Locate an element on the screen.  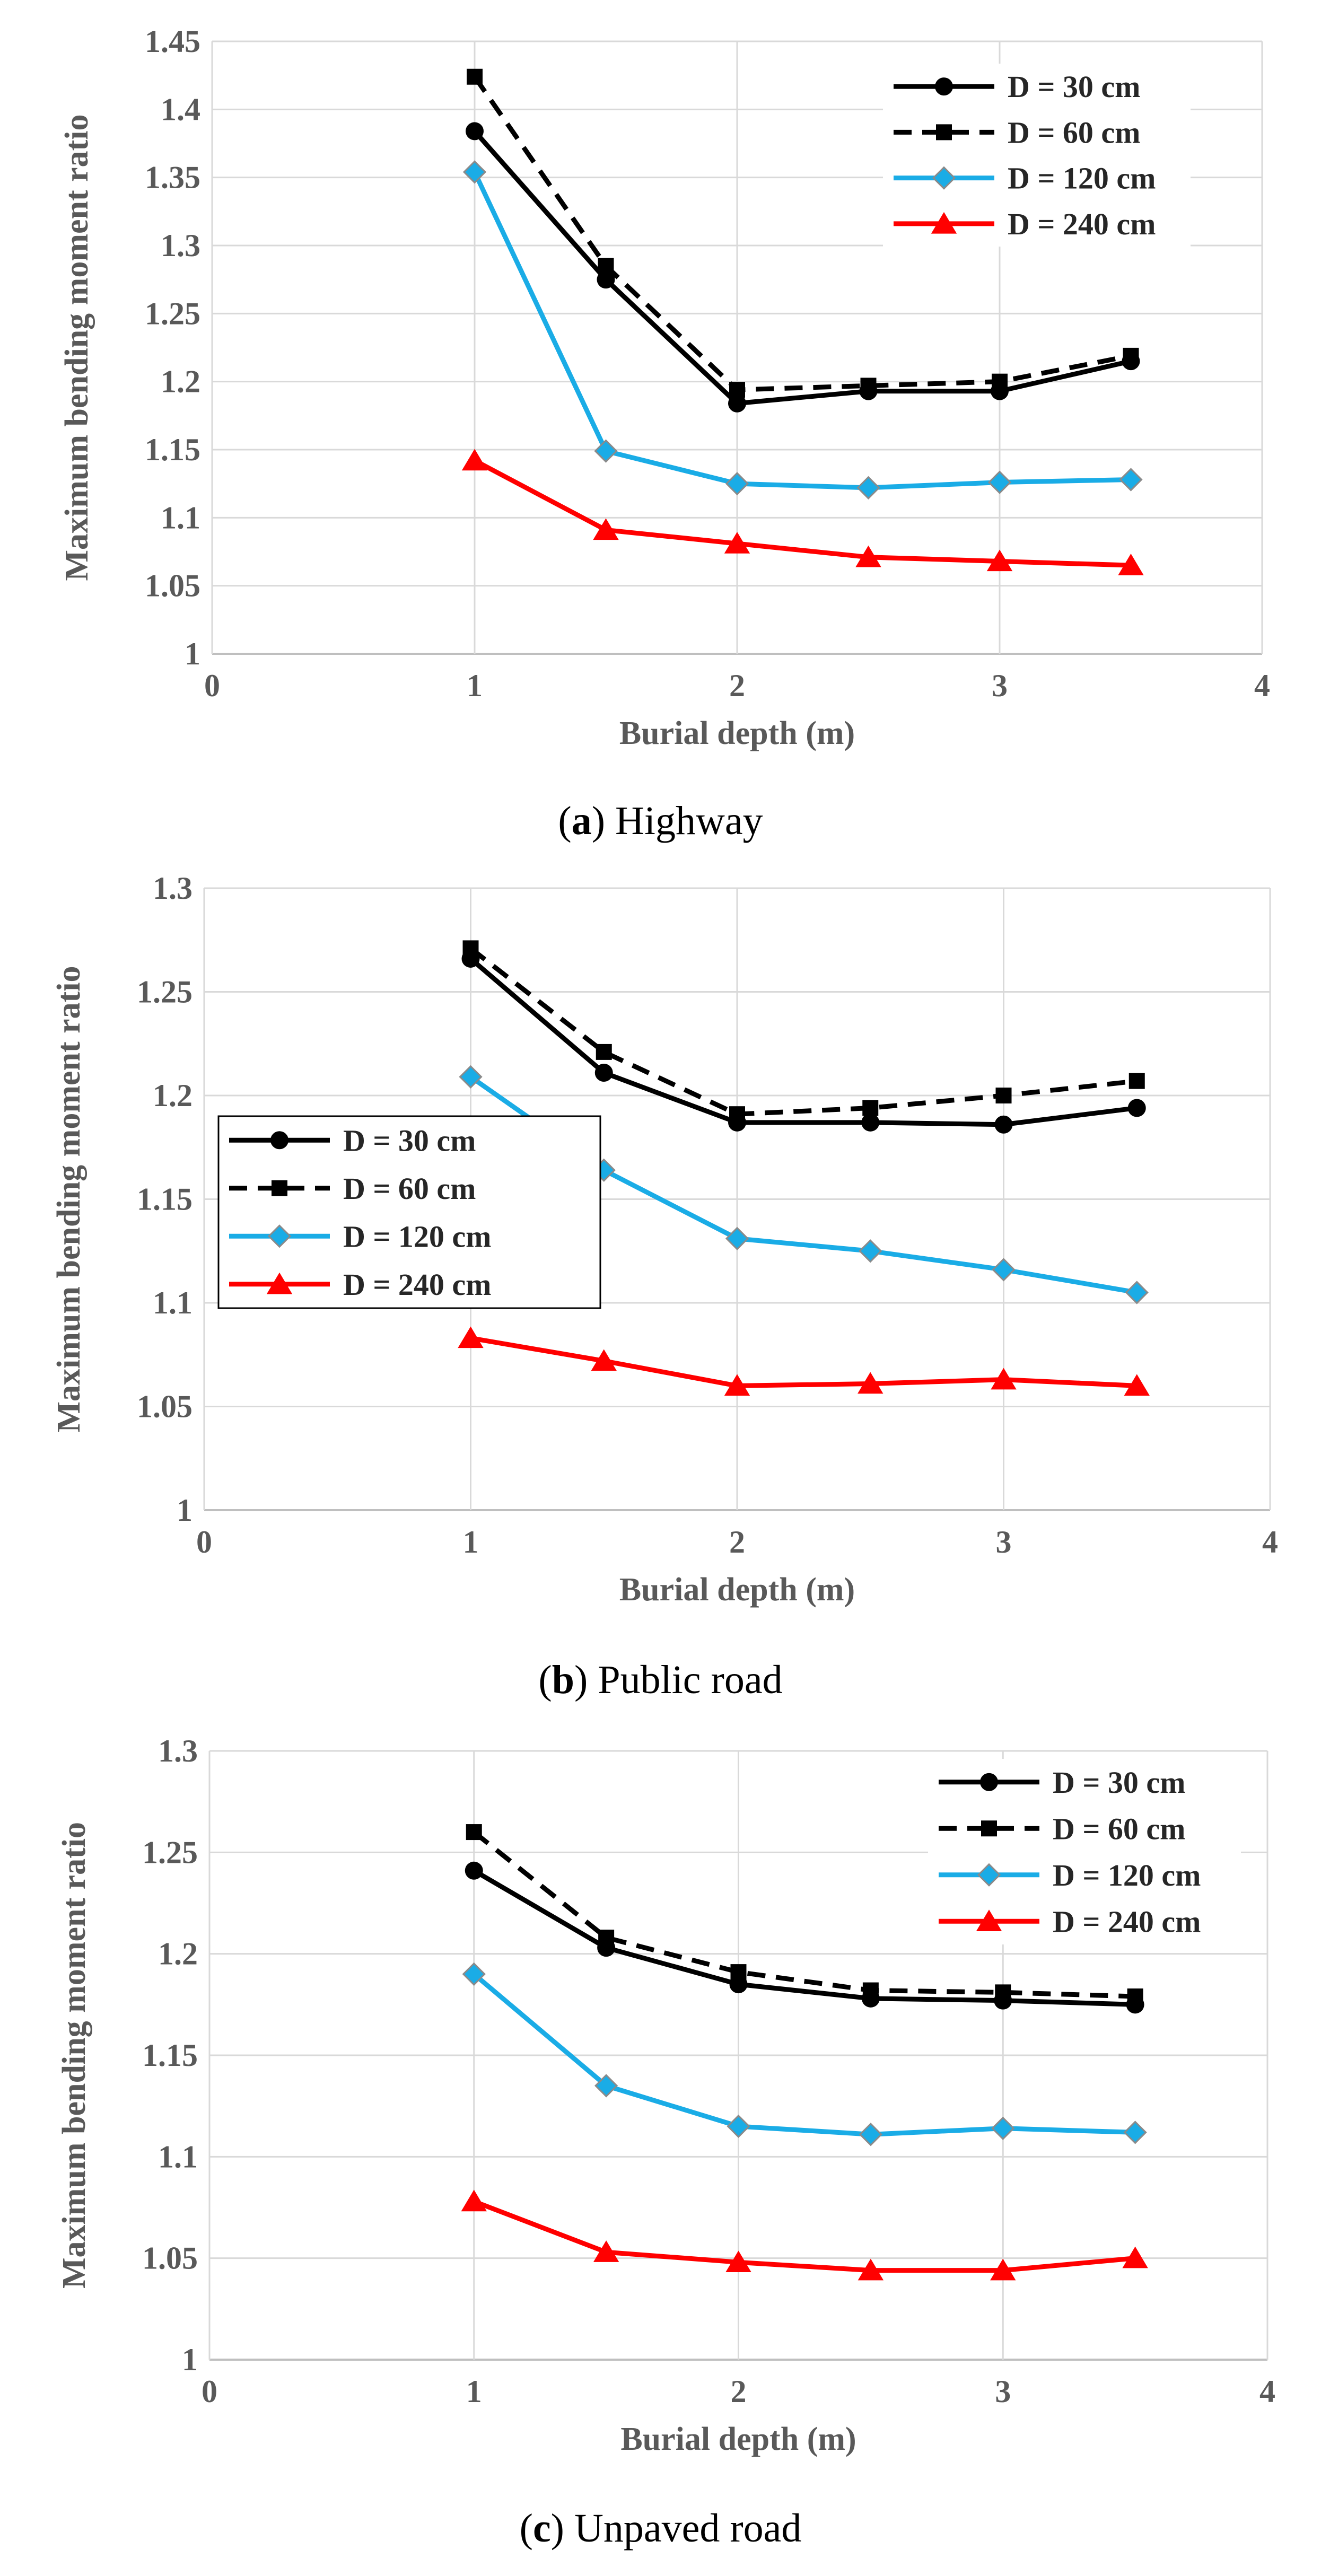
y-tick-label: 1.45 is located at coordinates (172, 41).